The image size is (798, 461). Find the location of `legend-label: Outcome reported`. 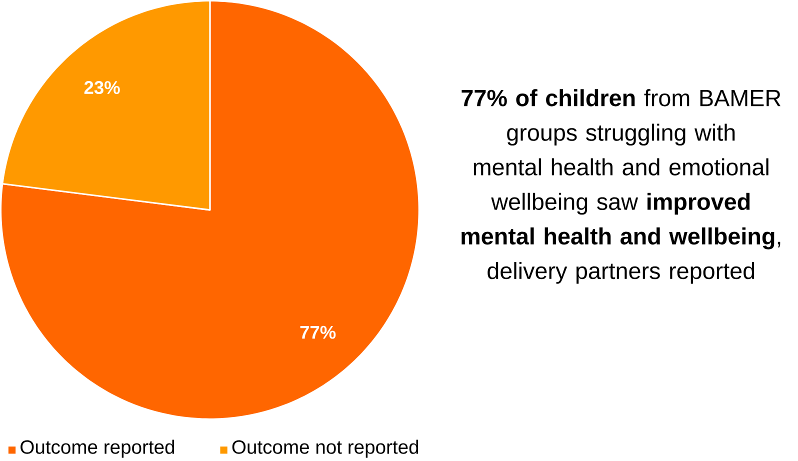

legend-label: Outcome reported is located at coordinates (97, 449).